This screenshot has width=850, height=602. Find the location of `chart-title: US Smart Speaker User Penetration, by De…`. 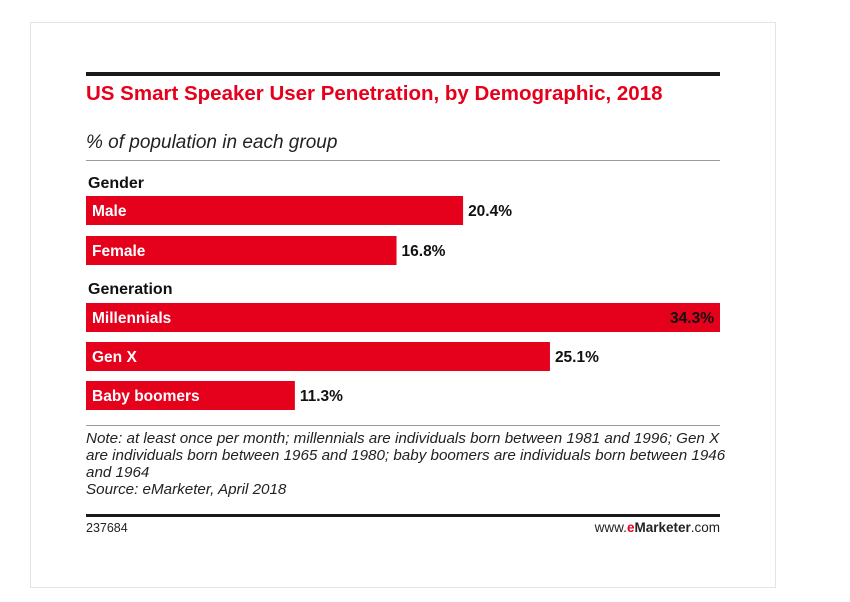

chart-title: US Smart Speaker User Penetration, by De… is located at coordinates (374, 93).